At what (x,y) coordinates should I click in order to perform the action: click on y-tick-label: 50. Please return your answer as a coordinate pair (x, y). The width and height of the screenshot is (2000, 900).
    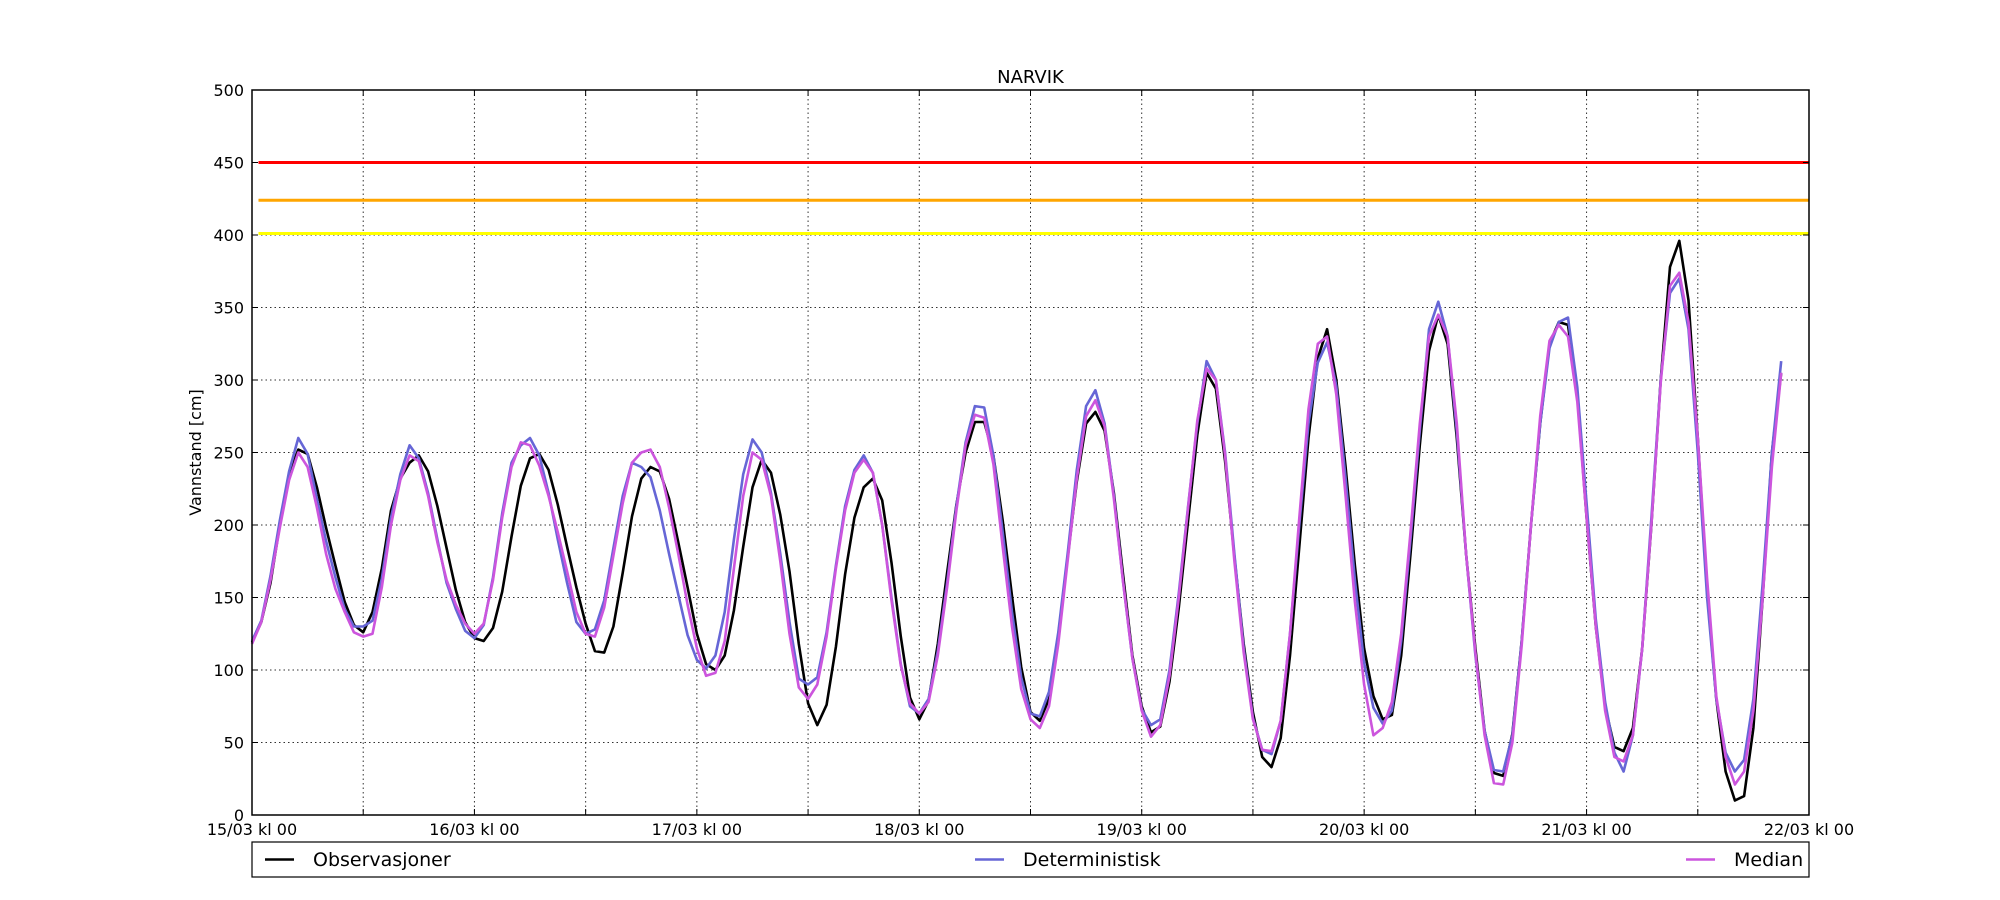
    Looking at the image, I should click on (234, 743).